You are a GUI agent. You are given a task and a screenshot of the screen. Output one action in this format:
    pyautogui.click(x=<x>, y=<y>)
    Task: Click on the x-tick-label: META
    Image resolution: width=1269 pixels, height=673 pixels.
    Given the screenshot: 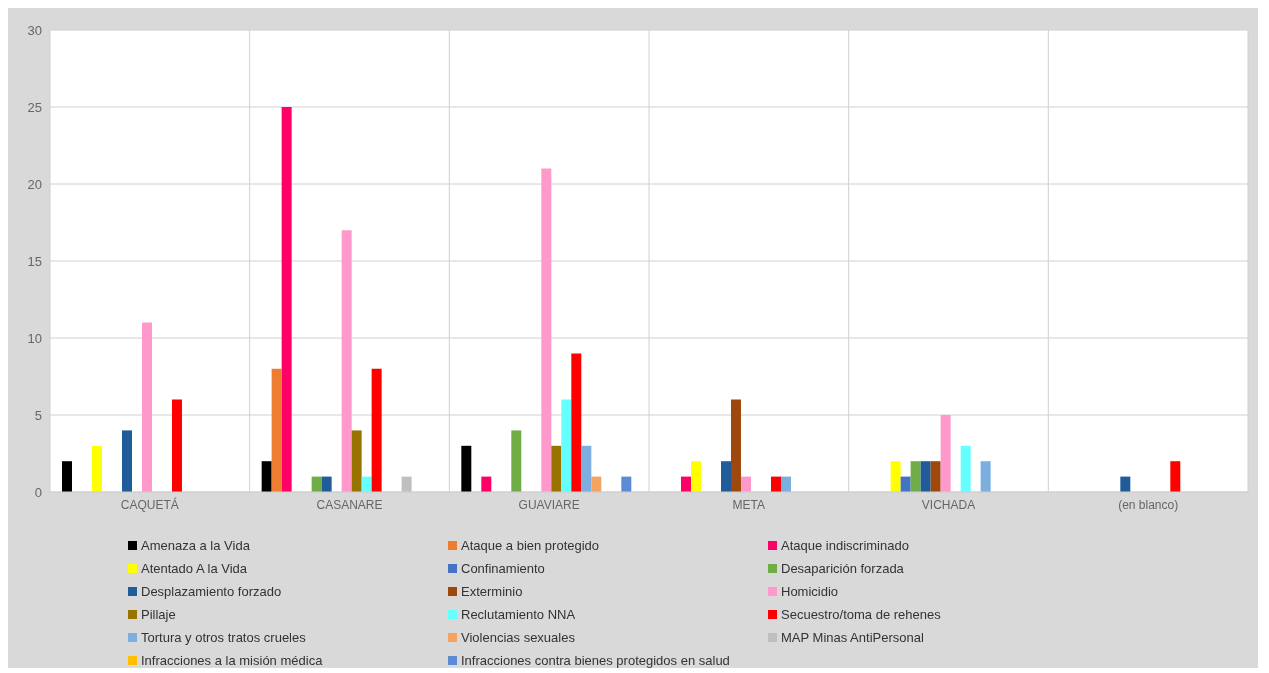 What is the action you would take?
    pyautogui.click(x=749, y=504)
    